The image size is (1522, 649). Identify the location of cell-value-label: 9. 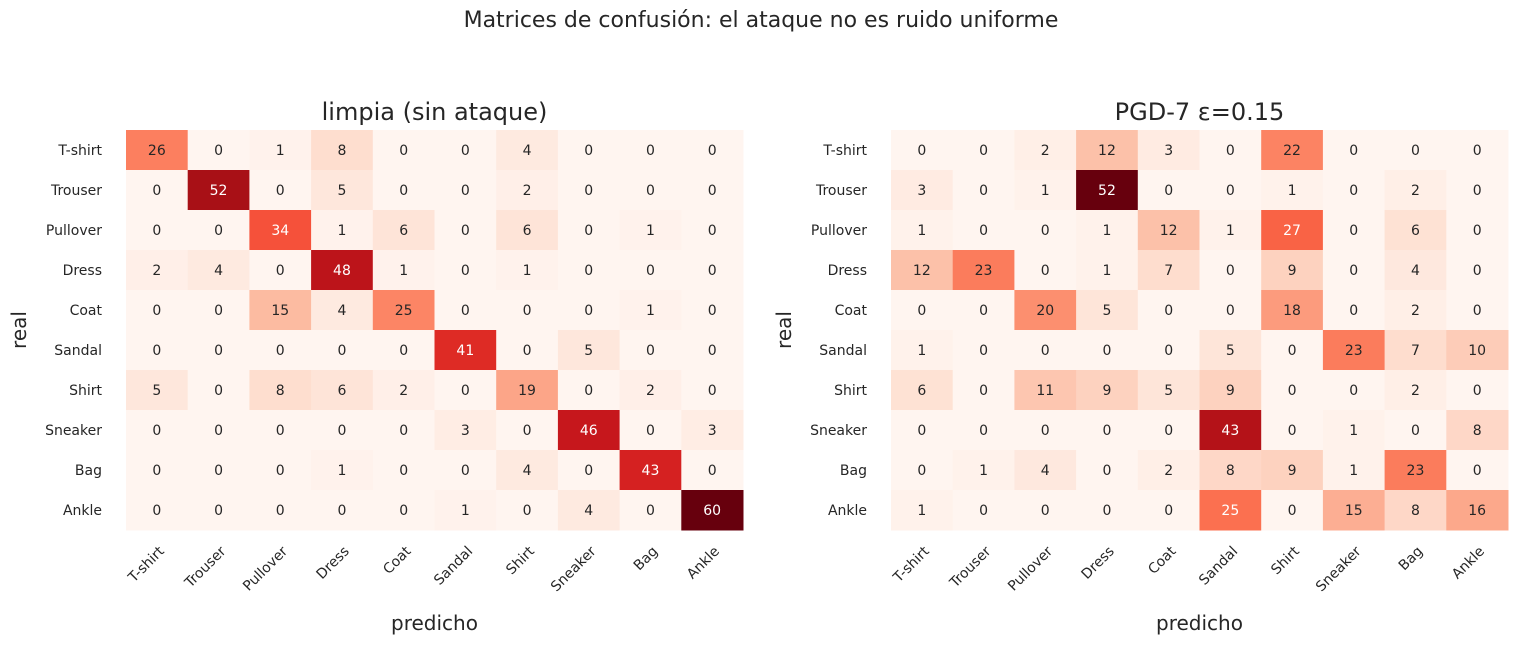
(1292, 271).